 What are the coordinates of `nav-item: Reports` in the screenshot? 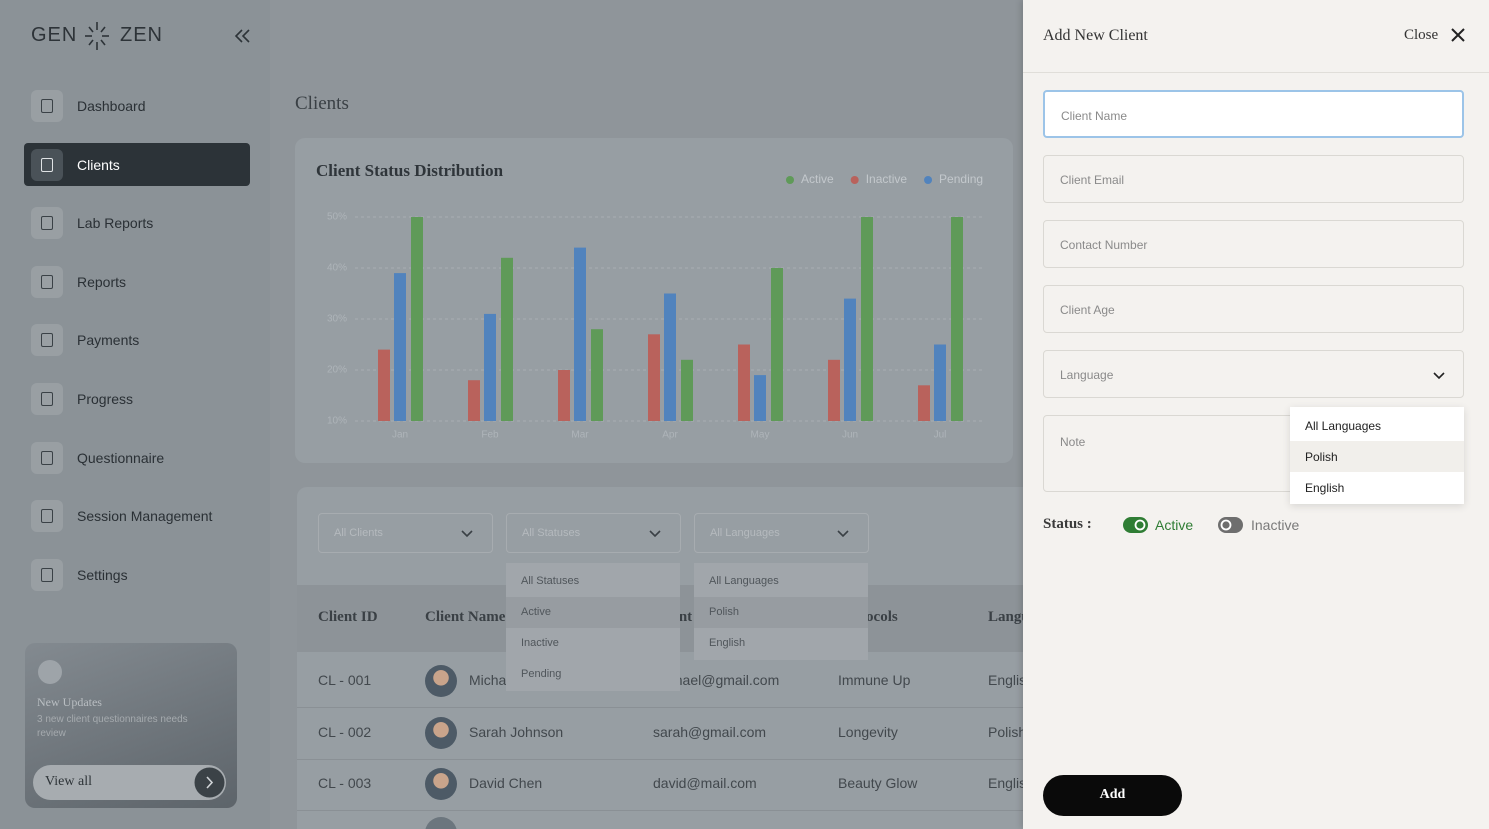 It's located at (137, 281).